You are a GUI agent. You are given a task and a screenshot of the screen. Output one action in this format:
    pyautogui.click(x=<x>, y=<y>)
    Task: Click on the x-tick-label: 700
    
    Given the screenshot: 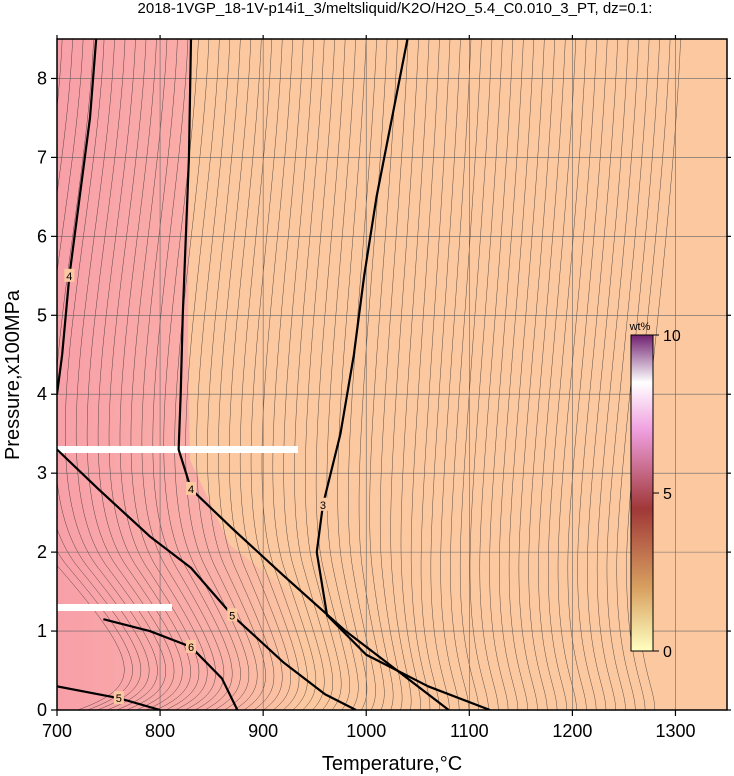 What is the action you would take?
    pyautogui.click(x=57, y=731)
    